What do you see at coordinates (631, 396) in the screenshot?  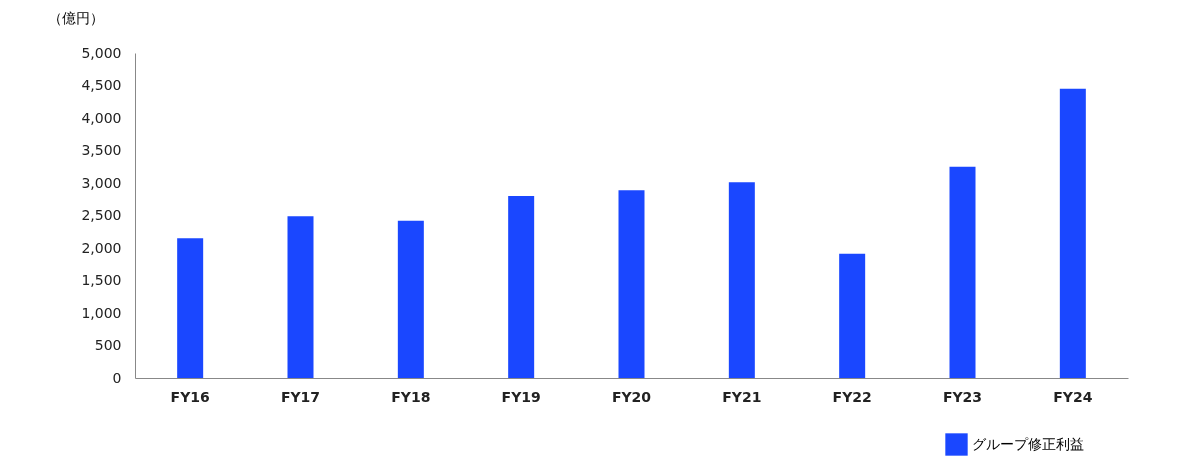 I see `x-tick-label: FY20` at bounding box center [631, 396].